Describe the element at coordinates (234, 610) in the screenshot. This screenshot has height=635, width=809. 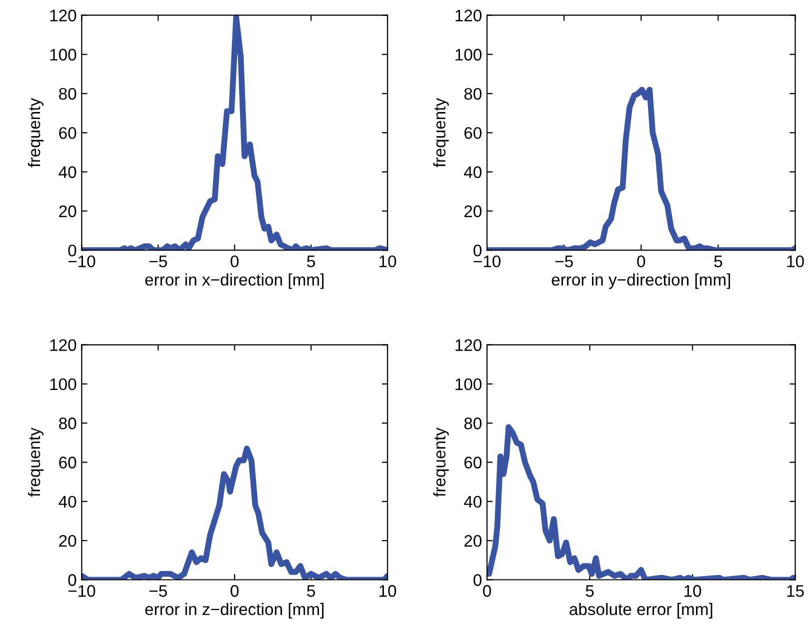
I see `x-axis-title: error in z−direction [mm]` at that location.